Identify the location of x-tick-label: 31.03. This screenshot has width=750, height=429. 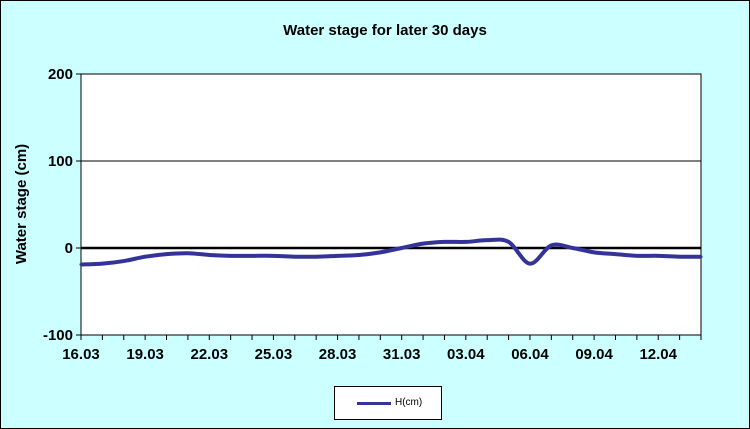
(402, 354).